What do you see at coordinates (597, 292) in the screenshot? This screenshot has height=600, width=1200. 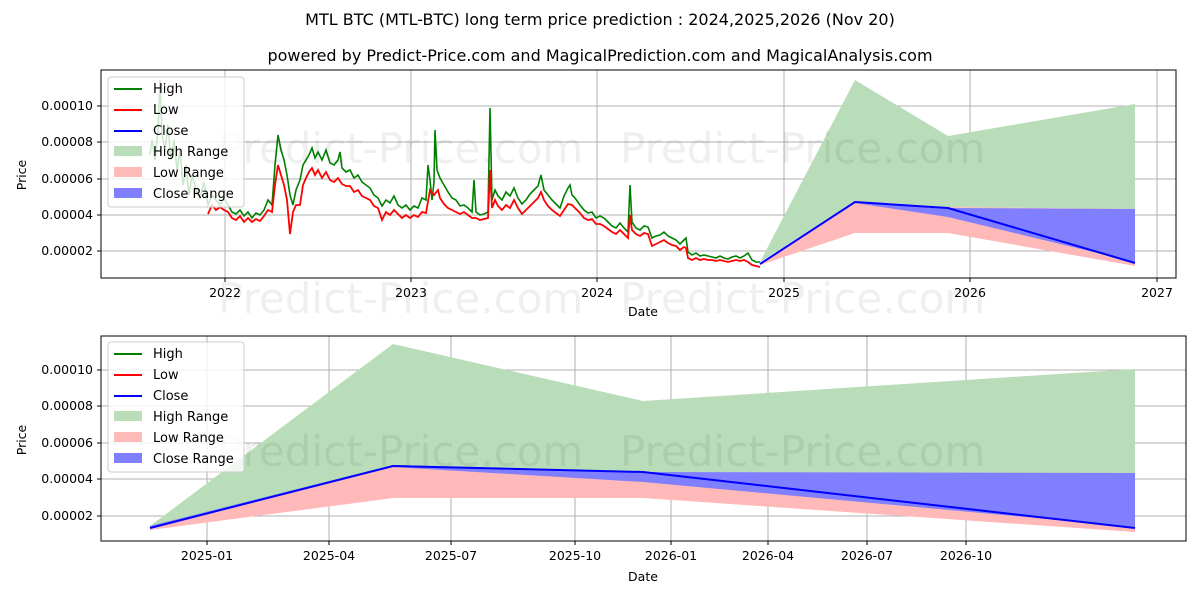 I see `x-tick-label: 2024` at bounding box center [597, 292].